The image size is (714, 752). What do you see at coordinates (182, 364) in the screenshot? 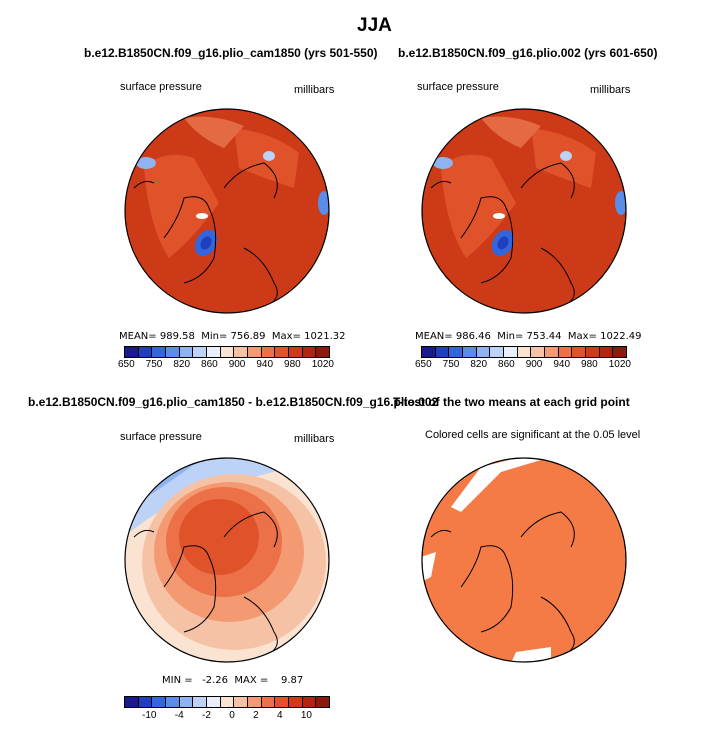
I see `colorbar-tick-label: 820` at bounding box center [182, 364].